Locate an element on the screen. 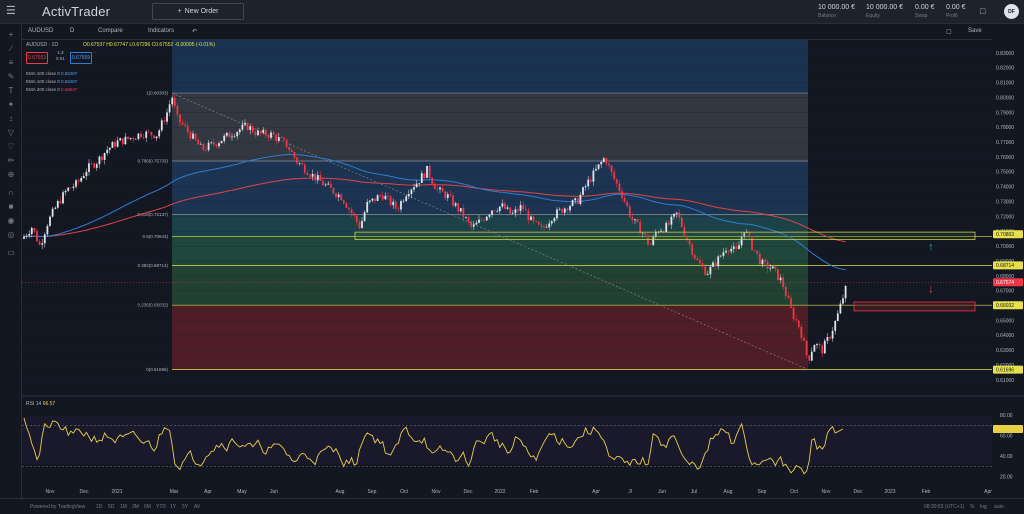 The height and width of the screenshot is (514, 1024). sell-price-box: 0.67553 is located at coordinates (37, 58).